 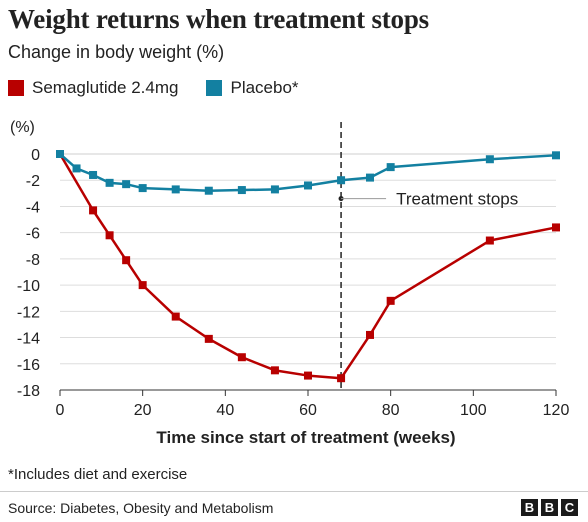 I want to click on x-tick-label: 100, so click(x=473, y=410).